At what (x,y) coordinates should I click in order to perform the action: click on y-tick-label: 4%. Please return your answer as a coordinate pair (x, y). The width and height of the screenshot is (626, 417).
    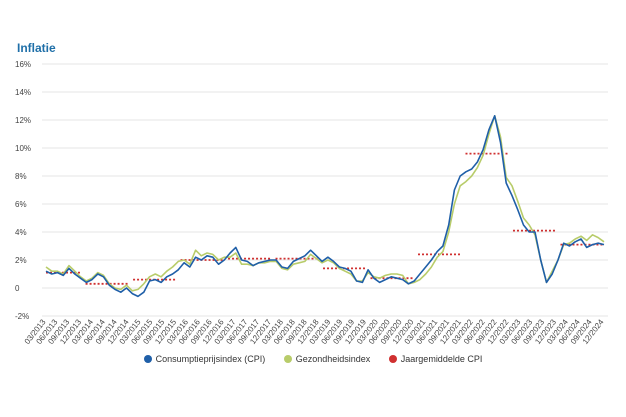
    Looking at the image, I should click on (21, 232).